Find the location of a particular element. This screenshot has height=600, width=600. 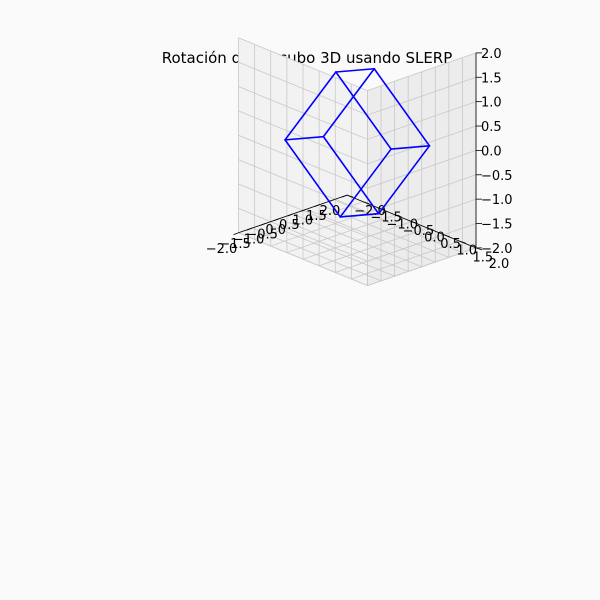

x-tick-label: 1.5 is located at coordinates (316, 216).